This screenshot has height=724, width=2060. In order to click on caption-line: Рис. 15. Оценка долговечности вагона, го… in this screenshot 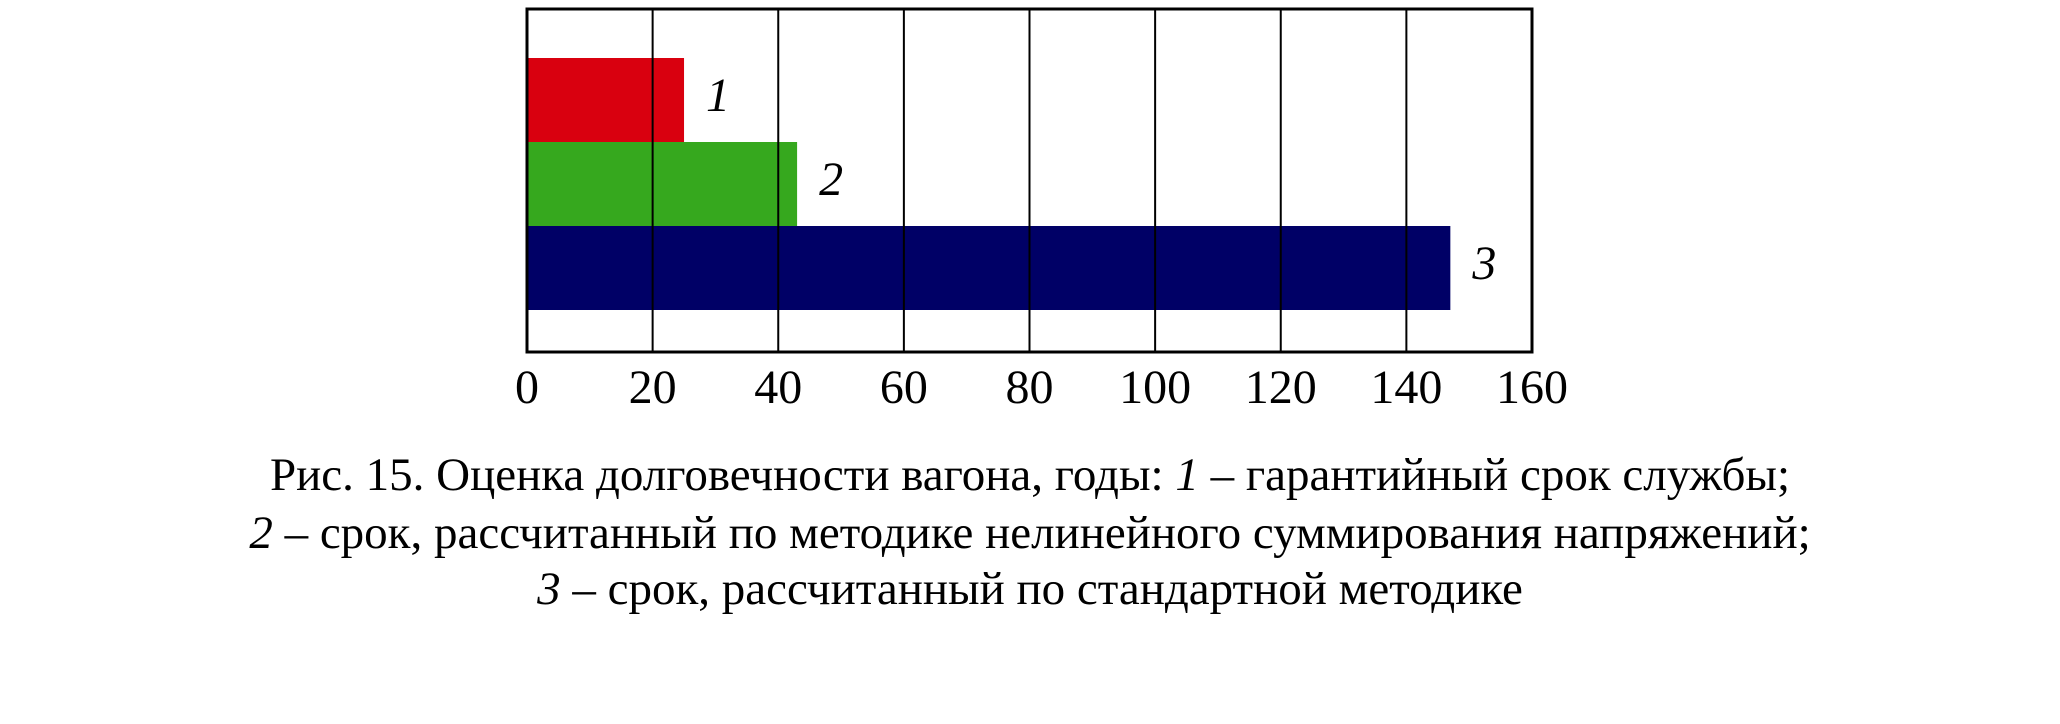, I will do `click(1030, 475)`.